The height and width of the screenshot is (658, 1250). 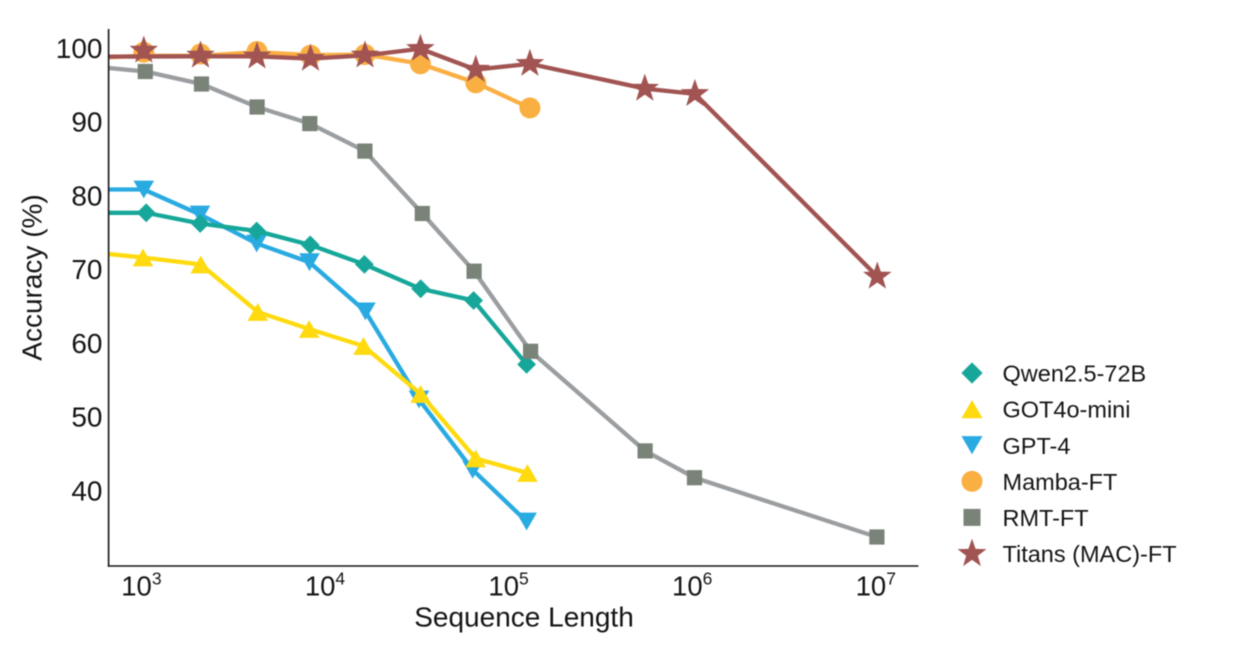 I want to click on svg-text: 70, so click(x=86, y=269).